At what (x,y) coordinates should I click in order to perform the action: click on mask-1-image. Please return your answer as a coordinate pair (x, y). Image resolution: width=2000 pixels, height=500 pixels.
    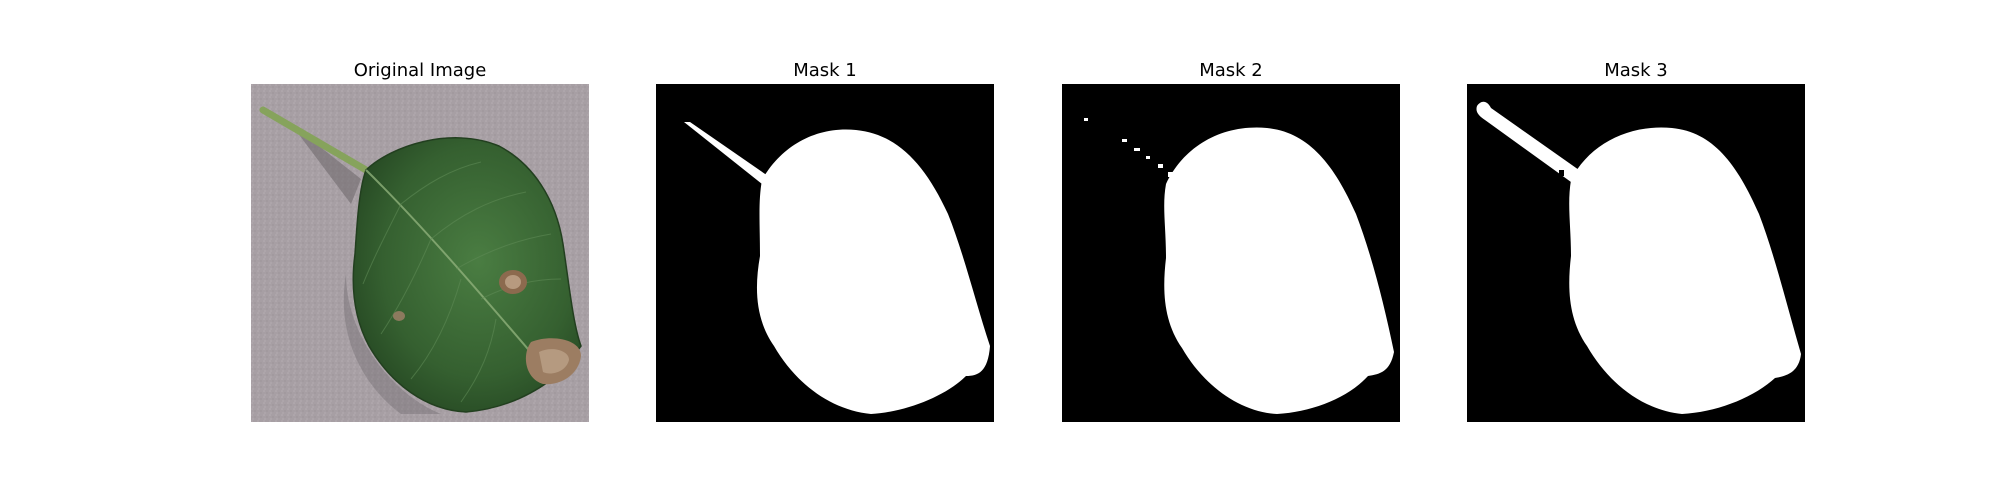
    Looking at the image, I should click on (825, 253).